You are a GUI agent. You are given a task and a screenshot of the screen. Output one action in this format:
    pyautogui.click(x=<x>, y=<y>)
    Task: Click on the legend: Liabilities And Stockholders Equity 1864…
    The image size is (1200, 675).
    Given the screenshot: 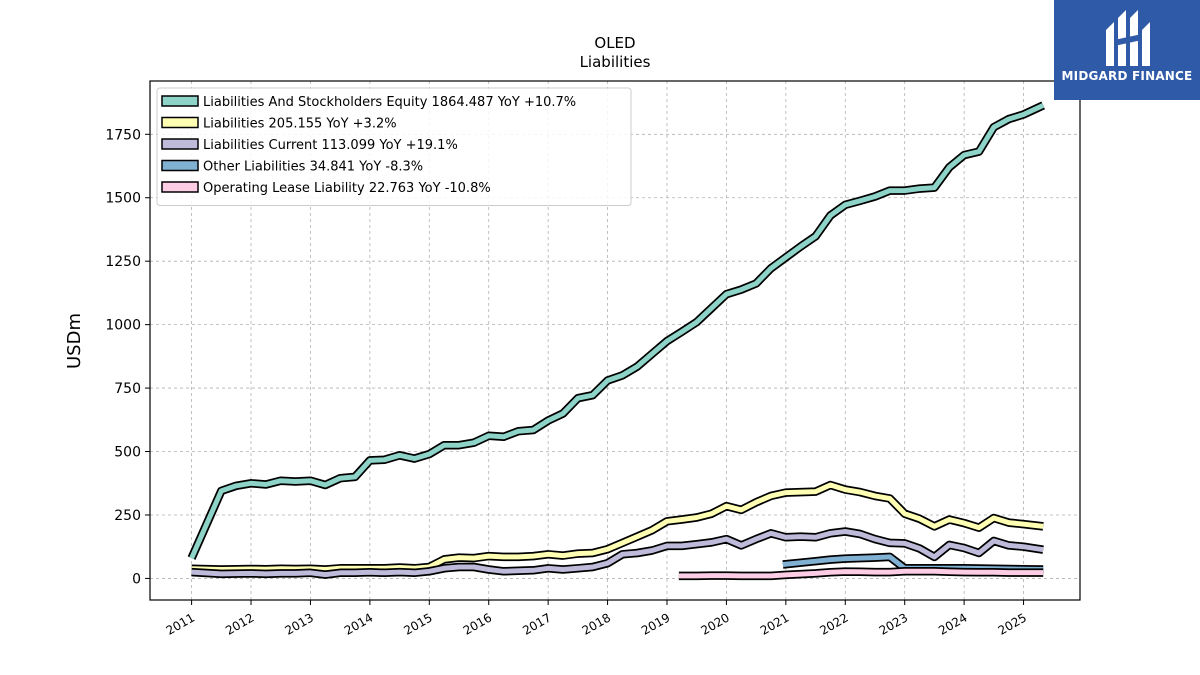 What is the action you would take?
    pyautogui.click(x=394, y=146)
    